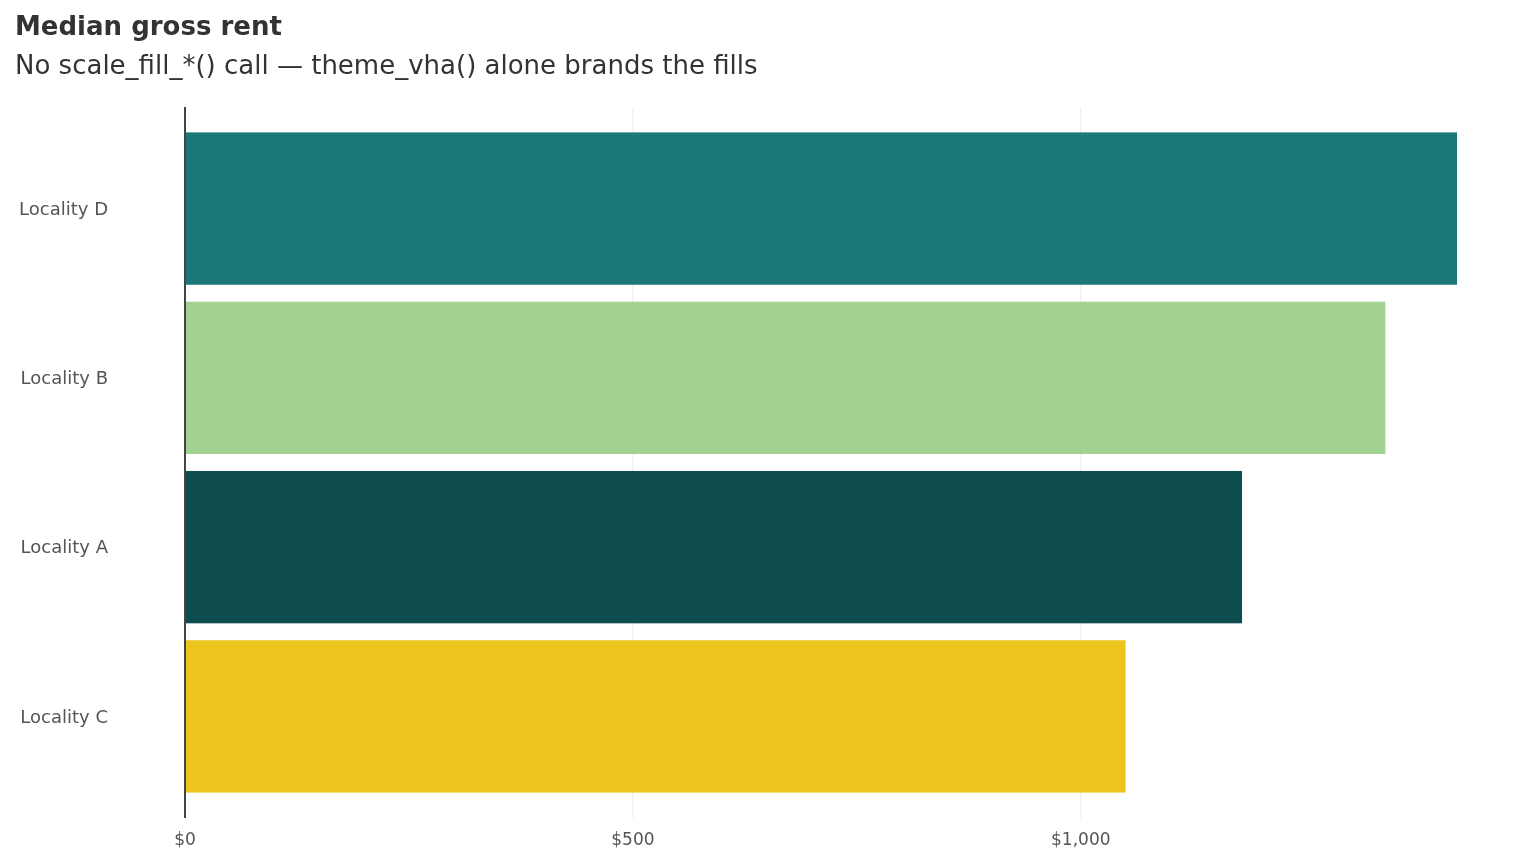 The image size is (1536, 865). Describe the element at coordinates (64, 378) in the screenshot. I see `y-tick-label: Locality B` at that location.